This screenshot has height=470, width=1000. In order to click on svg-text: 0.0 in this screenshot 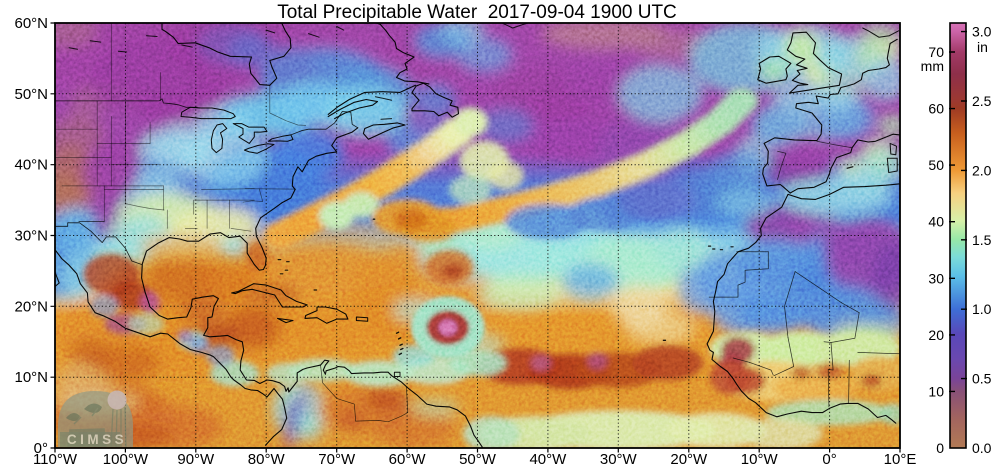, I will do `click(982, 448)`.